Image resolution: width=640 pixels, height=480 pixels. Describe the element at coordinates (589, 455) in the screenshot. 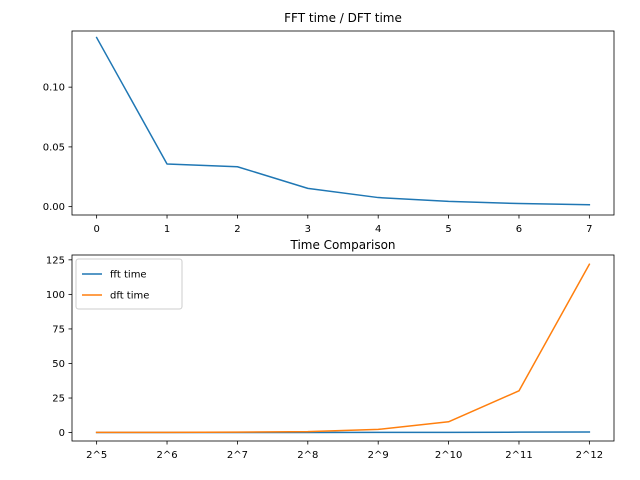

I see `time-x-tick-label: 2^12` at that location.